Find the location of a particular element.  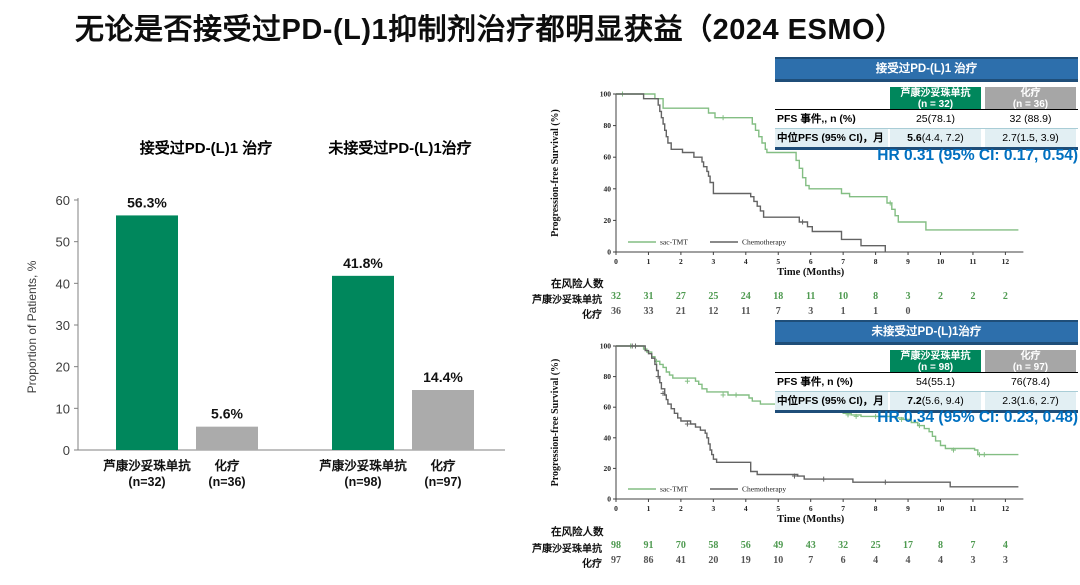

km-x-tick: 2 is located at coordinates (681, 508).